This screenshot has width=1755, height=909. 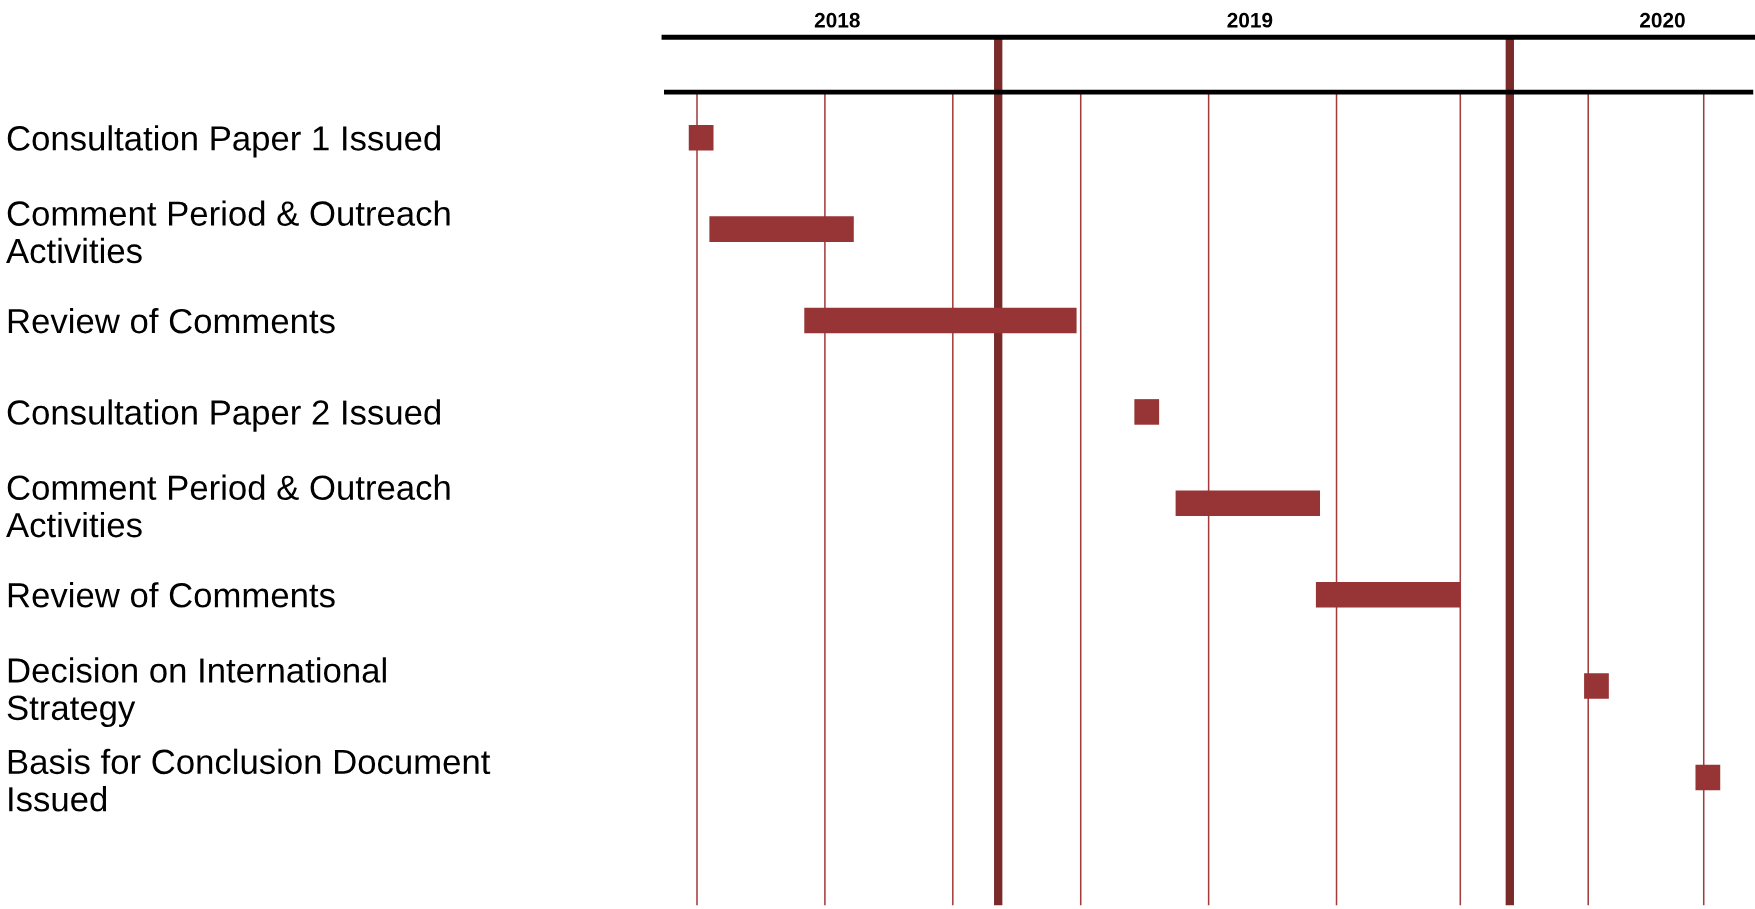 I want to click on bar, so click(x=1147, y=412).